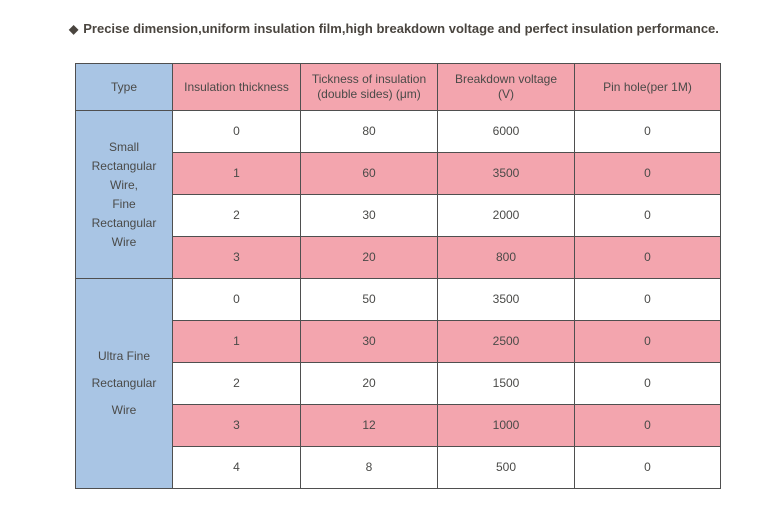 The image size is (784, 517). I want to click on cell-insulation-thickness: 4, so click(236, 467).